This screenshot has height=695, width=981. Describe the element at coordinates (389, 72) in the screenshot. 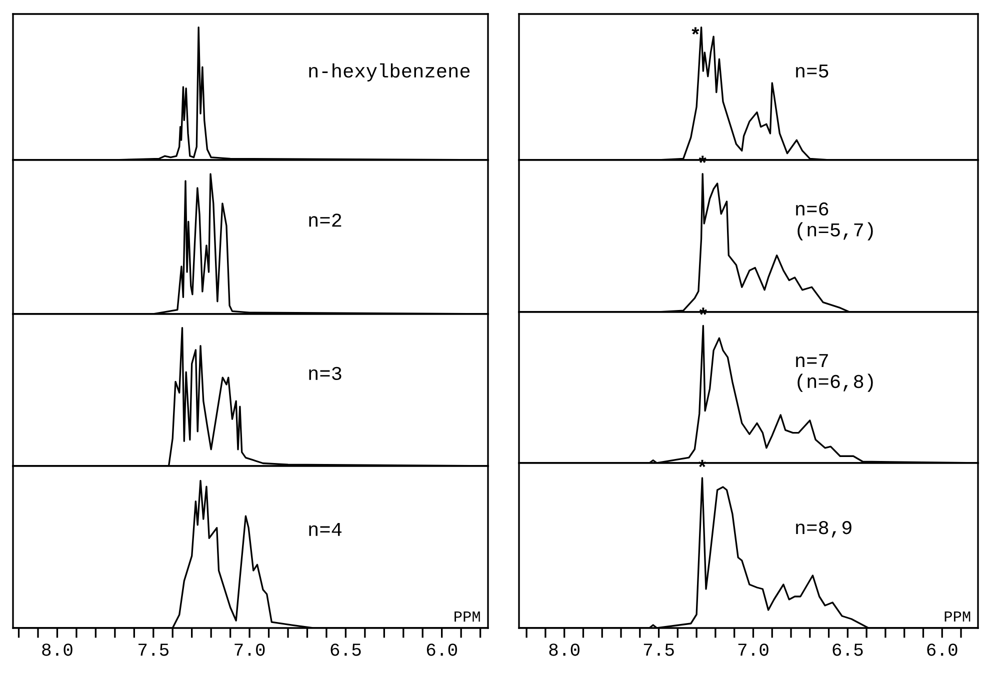

I see `annotation: n-hexylbenzene` at that location.